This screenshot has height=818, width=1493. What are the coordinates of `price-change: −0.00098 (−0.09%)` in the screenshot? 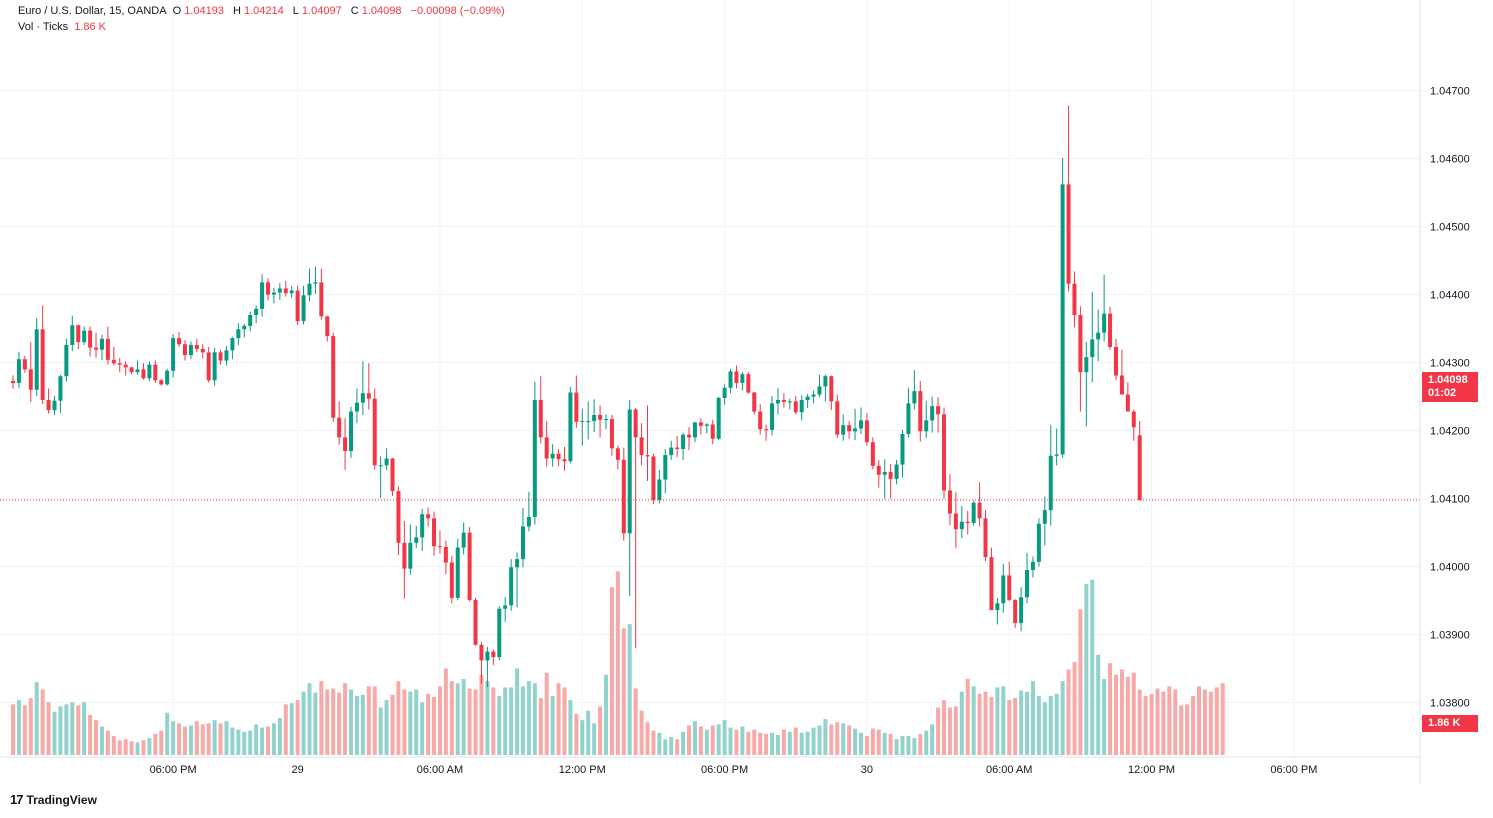 It's located at (457, 11).